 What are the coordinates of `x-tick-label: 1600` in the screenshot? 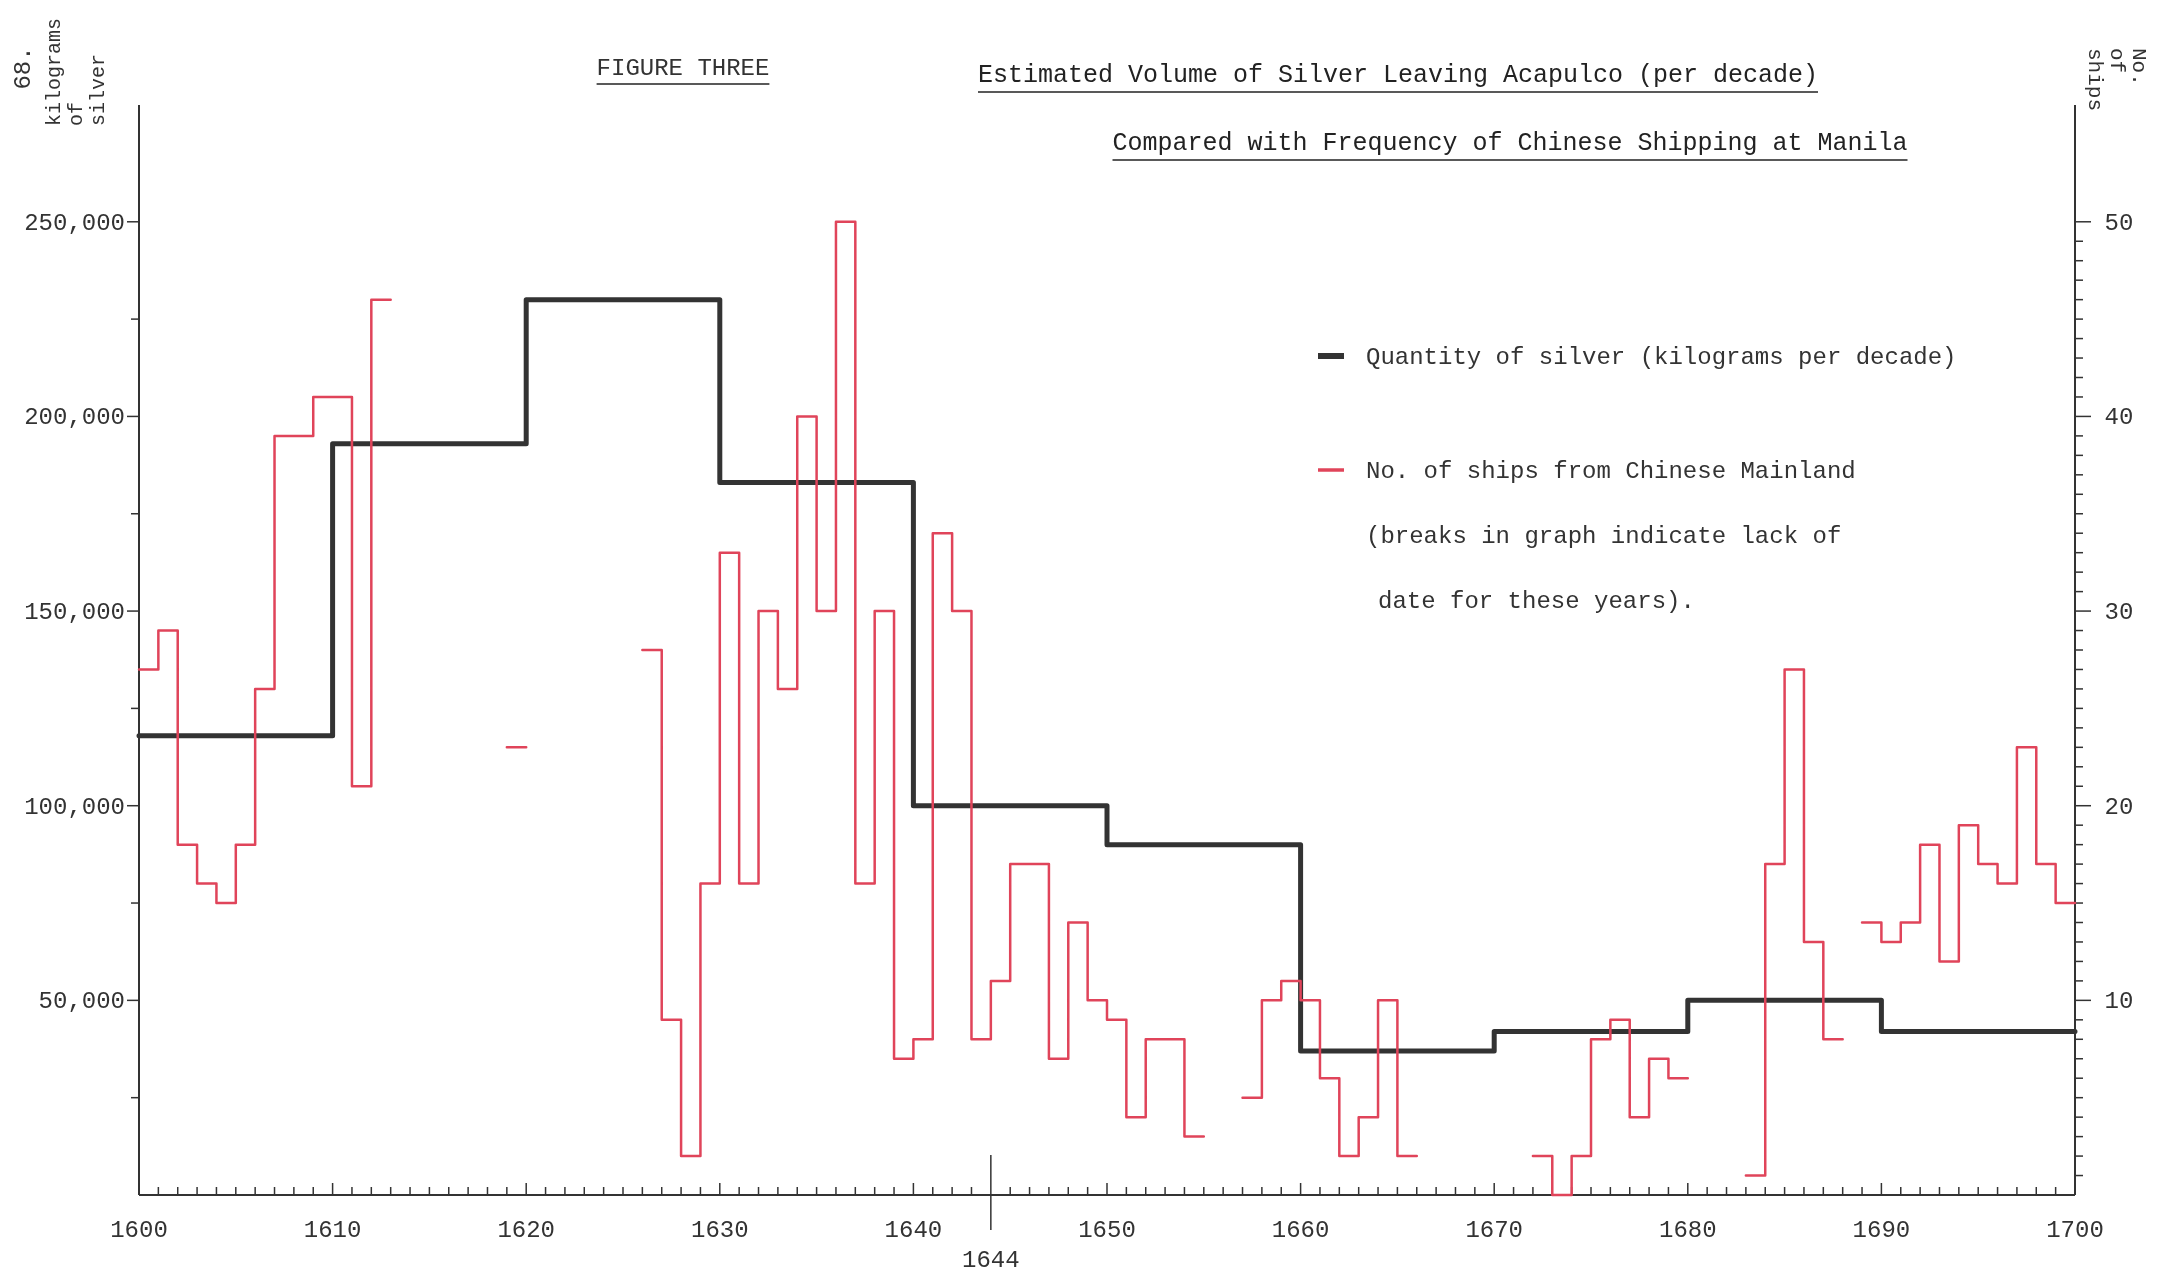 It's located at (139, 1230).